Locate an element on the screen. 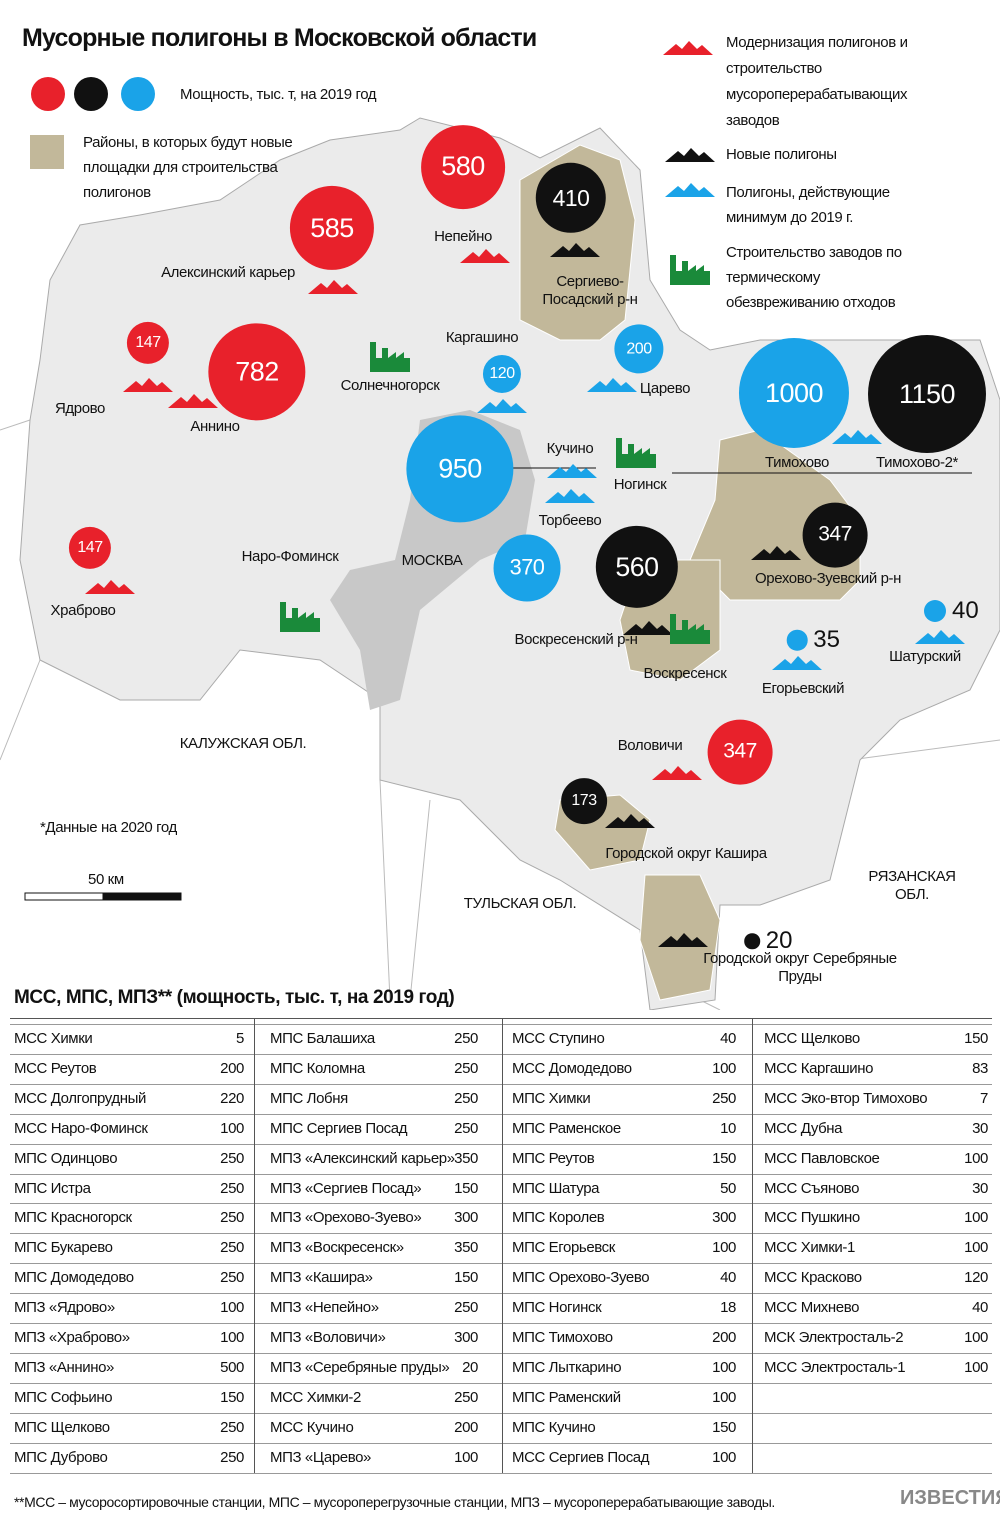 The image size is (1000, 1539). legend-symbols is located at coordinates (92, 123).